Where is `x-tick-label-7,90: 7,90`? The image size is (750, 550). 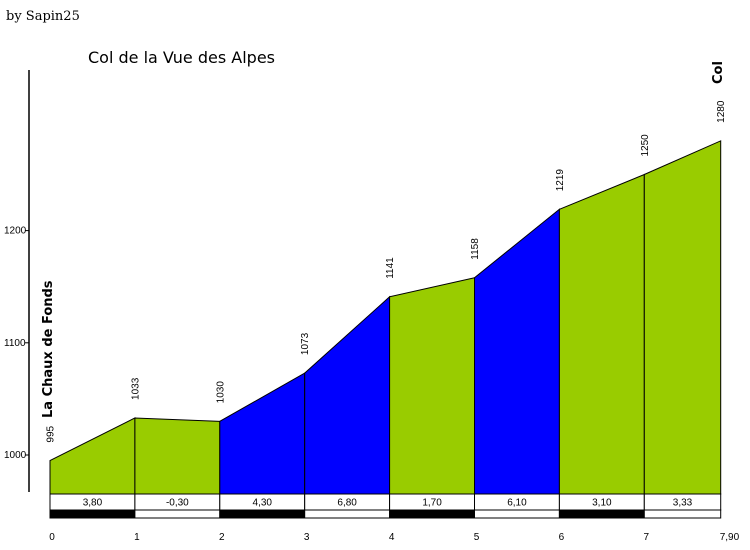 x-tick-label-7,90: 7,90 is located at coordinates (730, 537).